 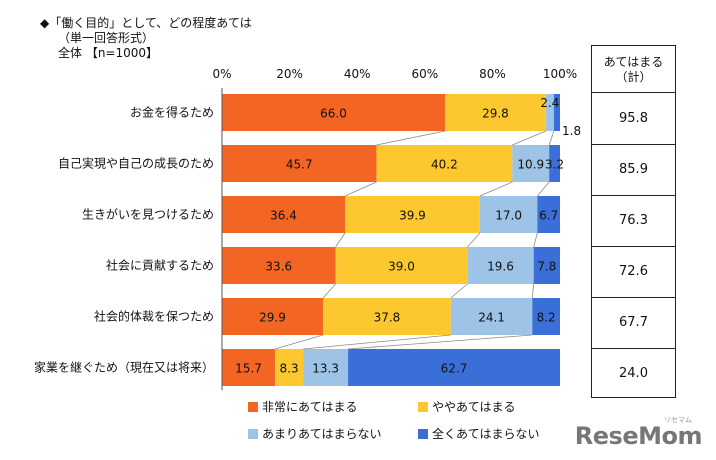 I want to click on x-tick-label: 40%, so click(x=357, y=74).